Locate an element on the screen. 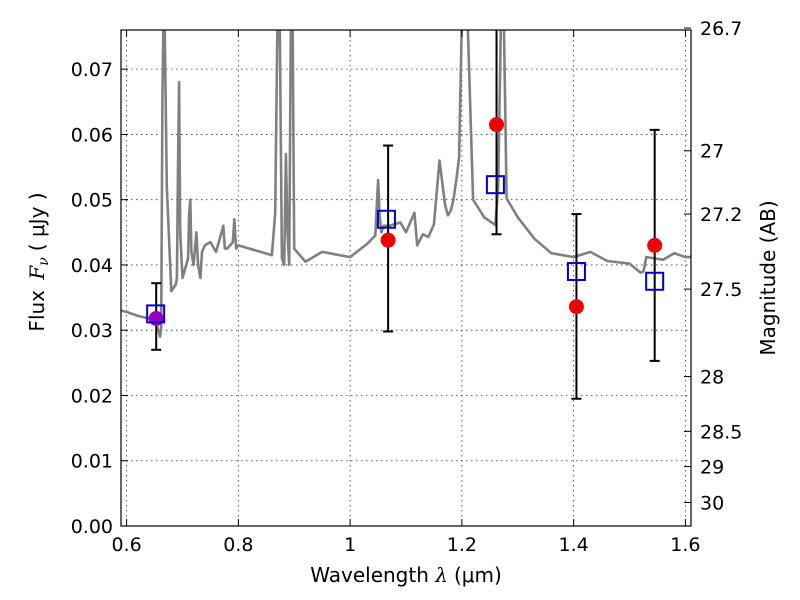 Image resolution: width=800 pixels, height=600 pixels. y-tick-label: 0.02 is located at coordinates (92, 396).